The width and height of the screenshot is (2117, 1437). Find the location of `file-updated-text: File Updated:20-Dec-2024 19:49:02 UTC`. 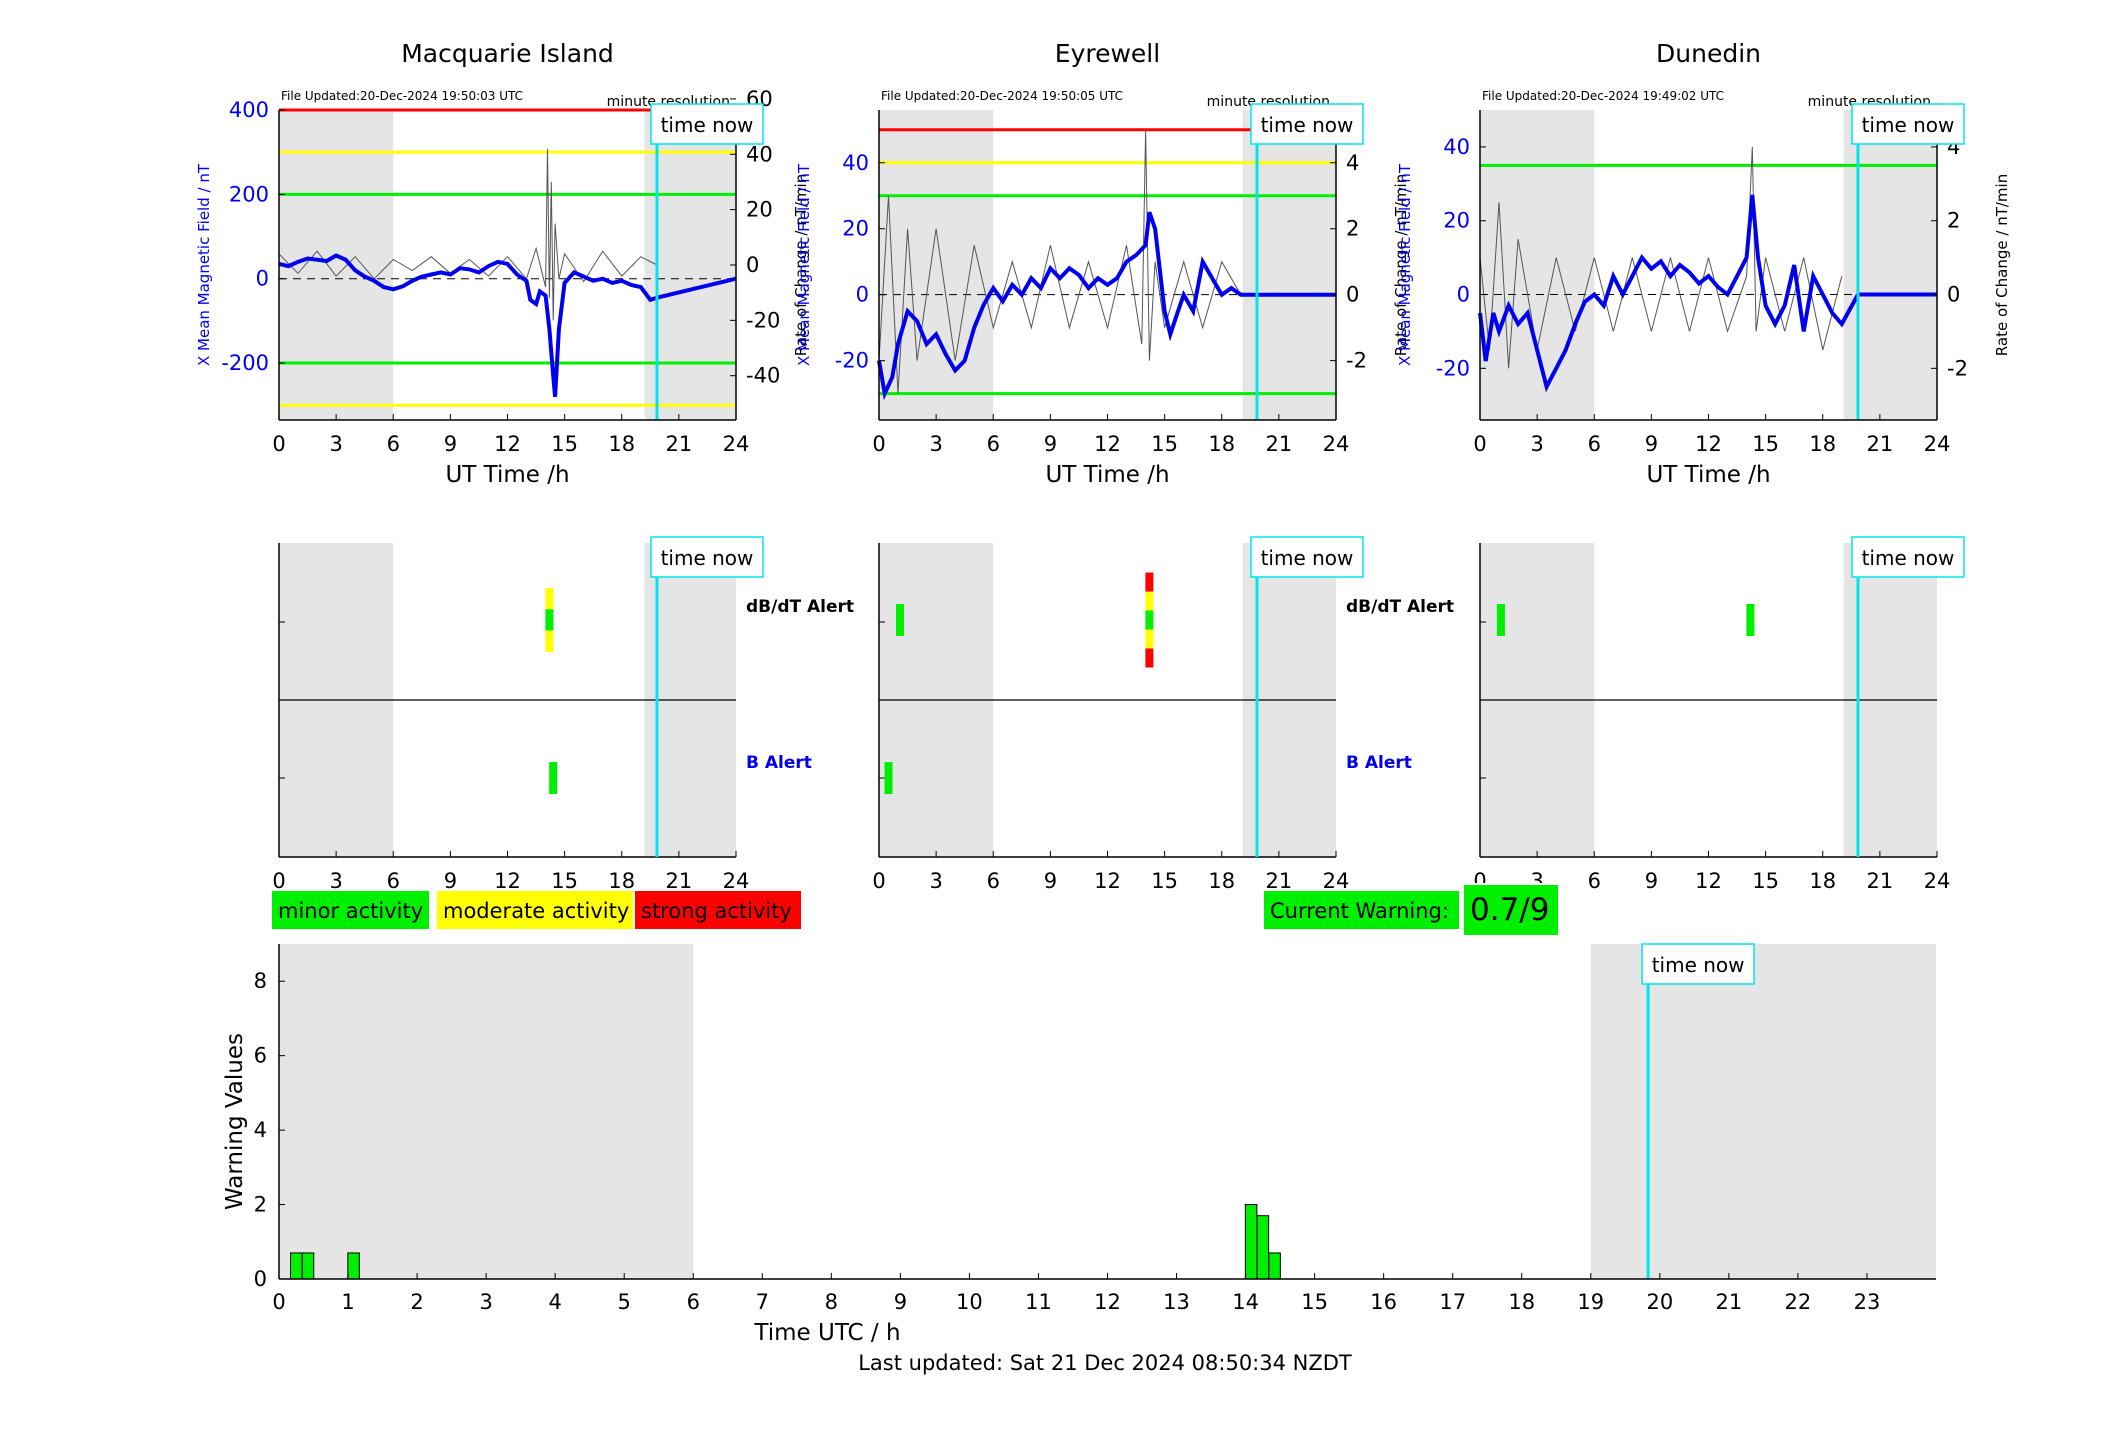

file-updated-text: File Updated:20-Dec-2024 19:49:02 UTC is located at coordinates (1603, 96).